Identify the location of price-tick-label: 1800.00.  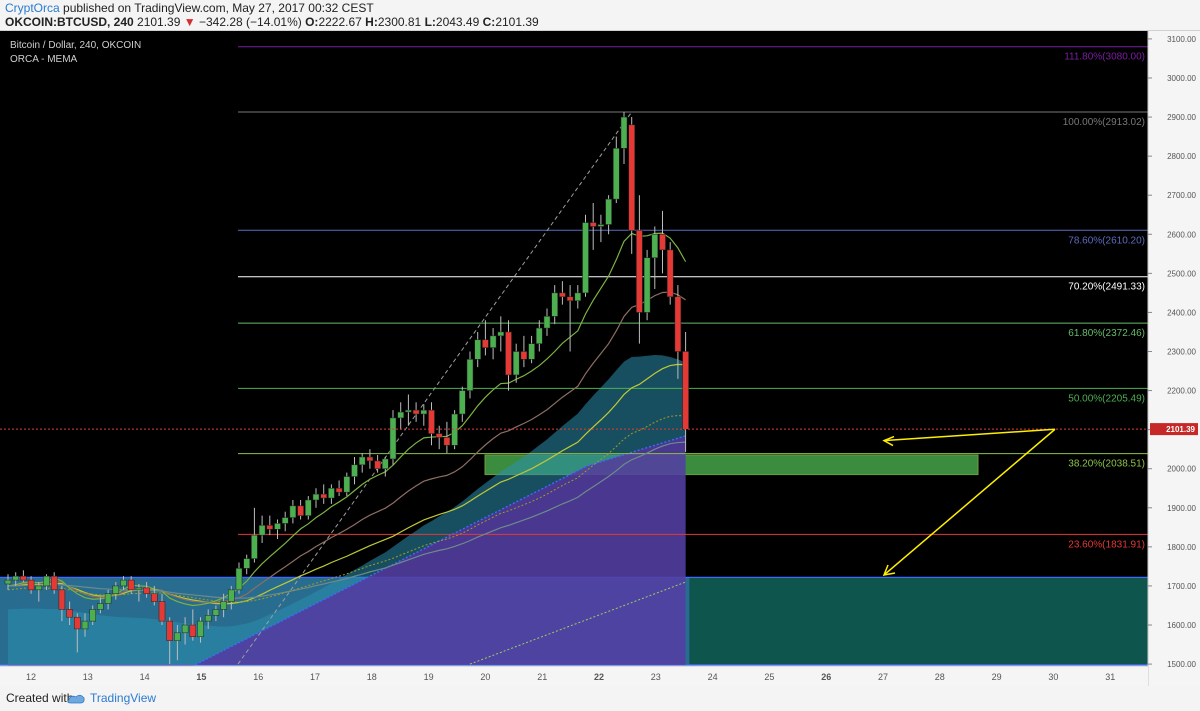
(1181, 547).